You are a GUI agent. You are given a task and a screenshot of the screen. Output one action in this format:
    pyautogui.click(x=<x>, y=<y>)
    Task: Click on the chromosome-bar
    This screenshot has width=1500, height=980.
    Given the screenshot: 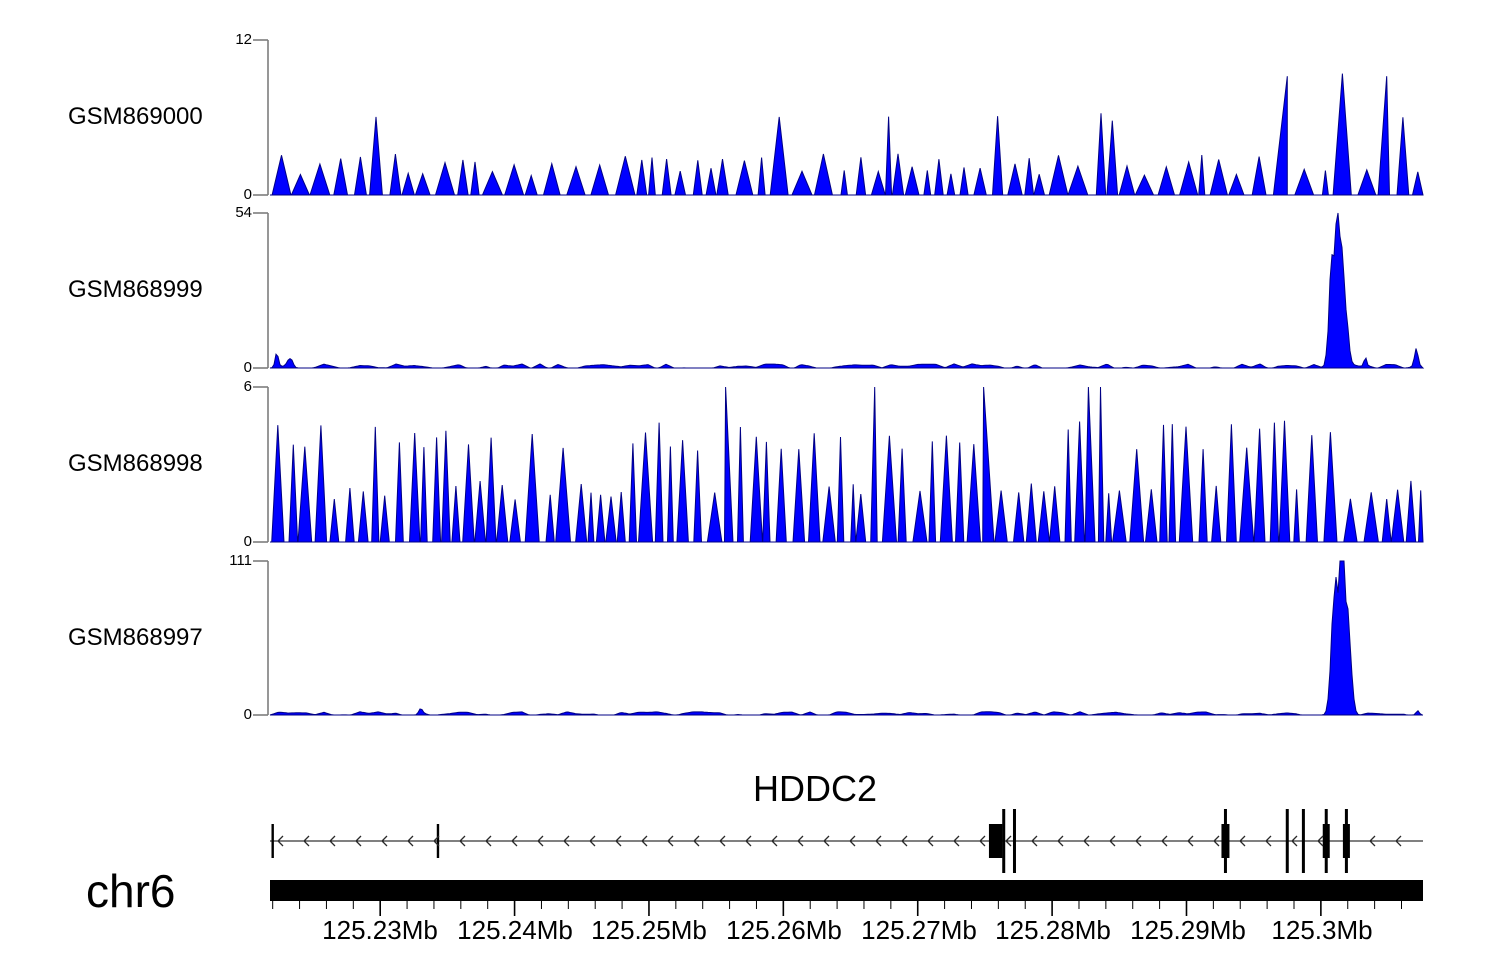 What is the action you would take?
    pyautogui.click(x=846, y=890)
    